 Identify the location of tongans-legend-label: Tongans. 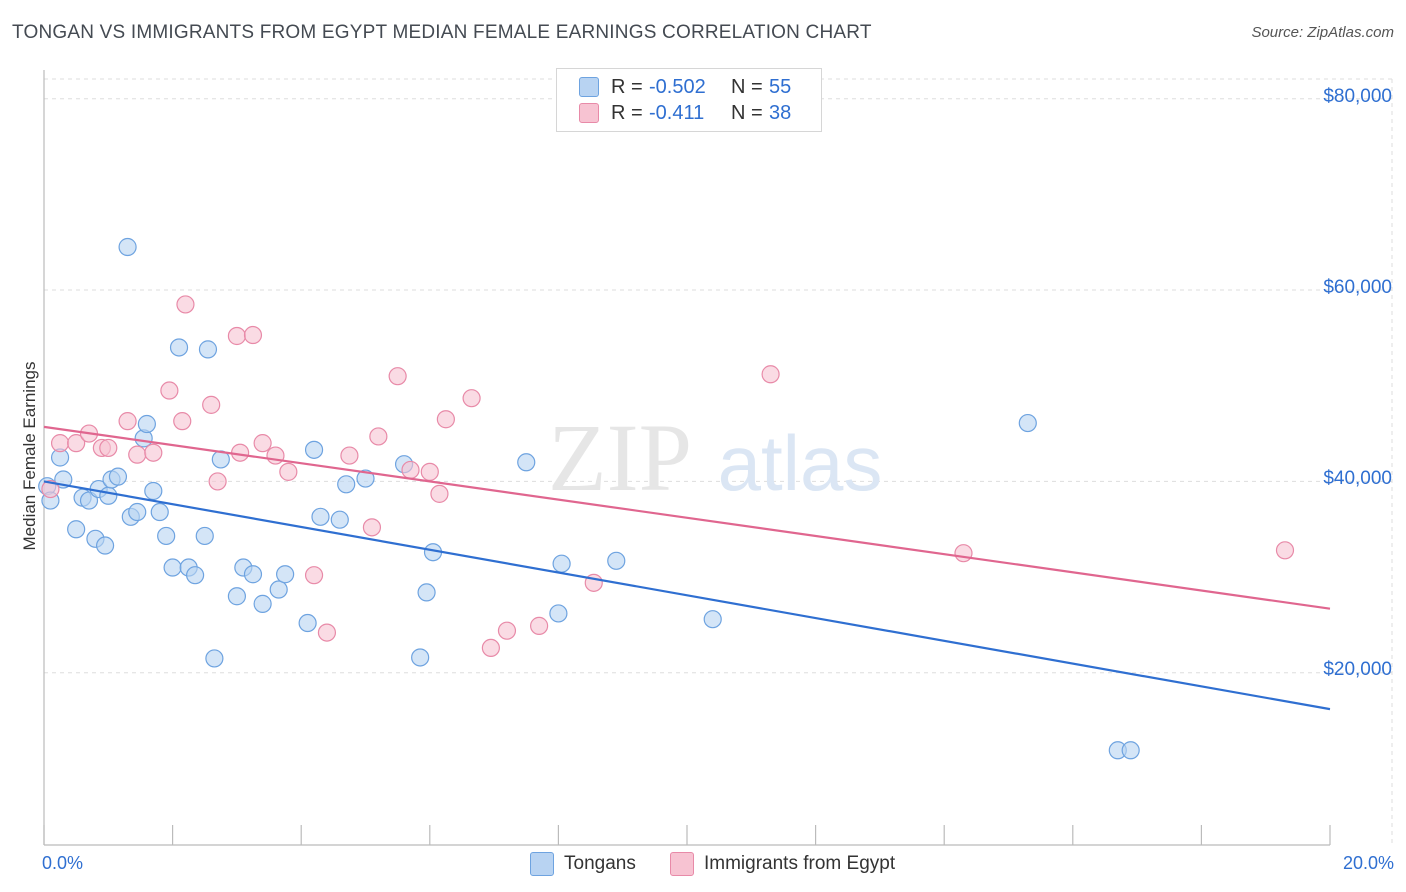
(600, 863).